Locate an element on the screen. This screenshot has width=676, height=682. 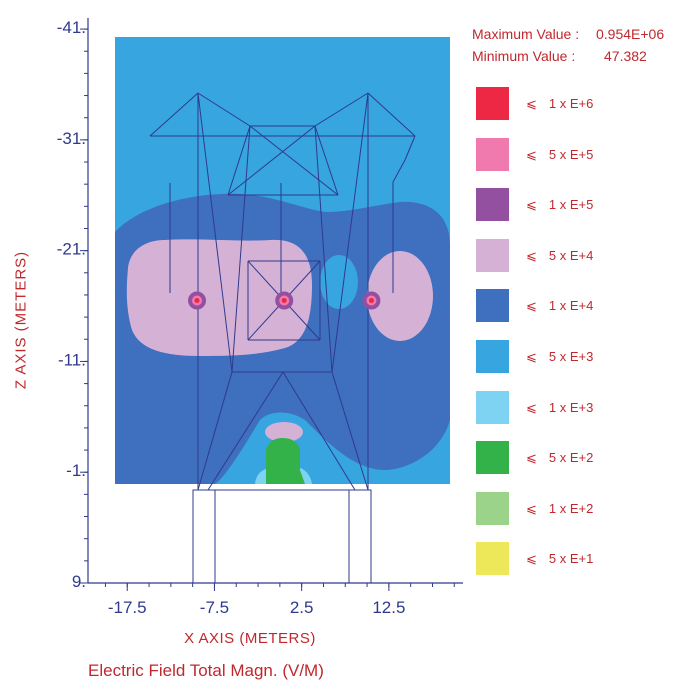
region-5e4-small is located at coordinates (284, 432).